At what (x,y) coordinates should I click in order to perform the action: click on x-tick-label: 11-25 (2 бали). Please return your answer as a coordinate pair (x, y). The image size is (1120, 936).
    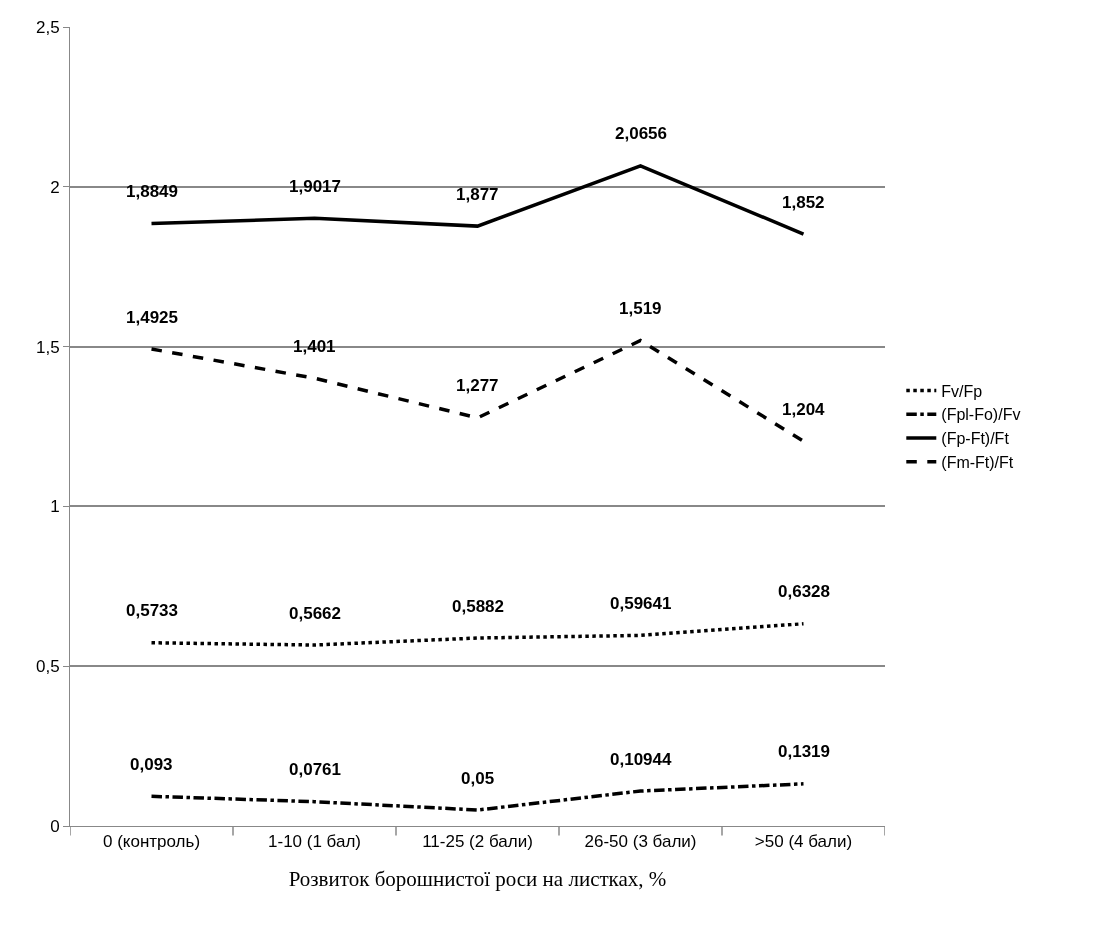
    Looking at the image, I should click on (477, 842).